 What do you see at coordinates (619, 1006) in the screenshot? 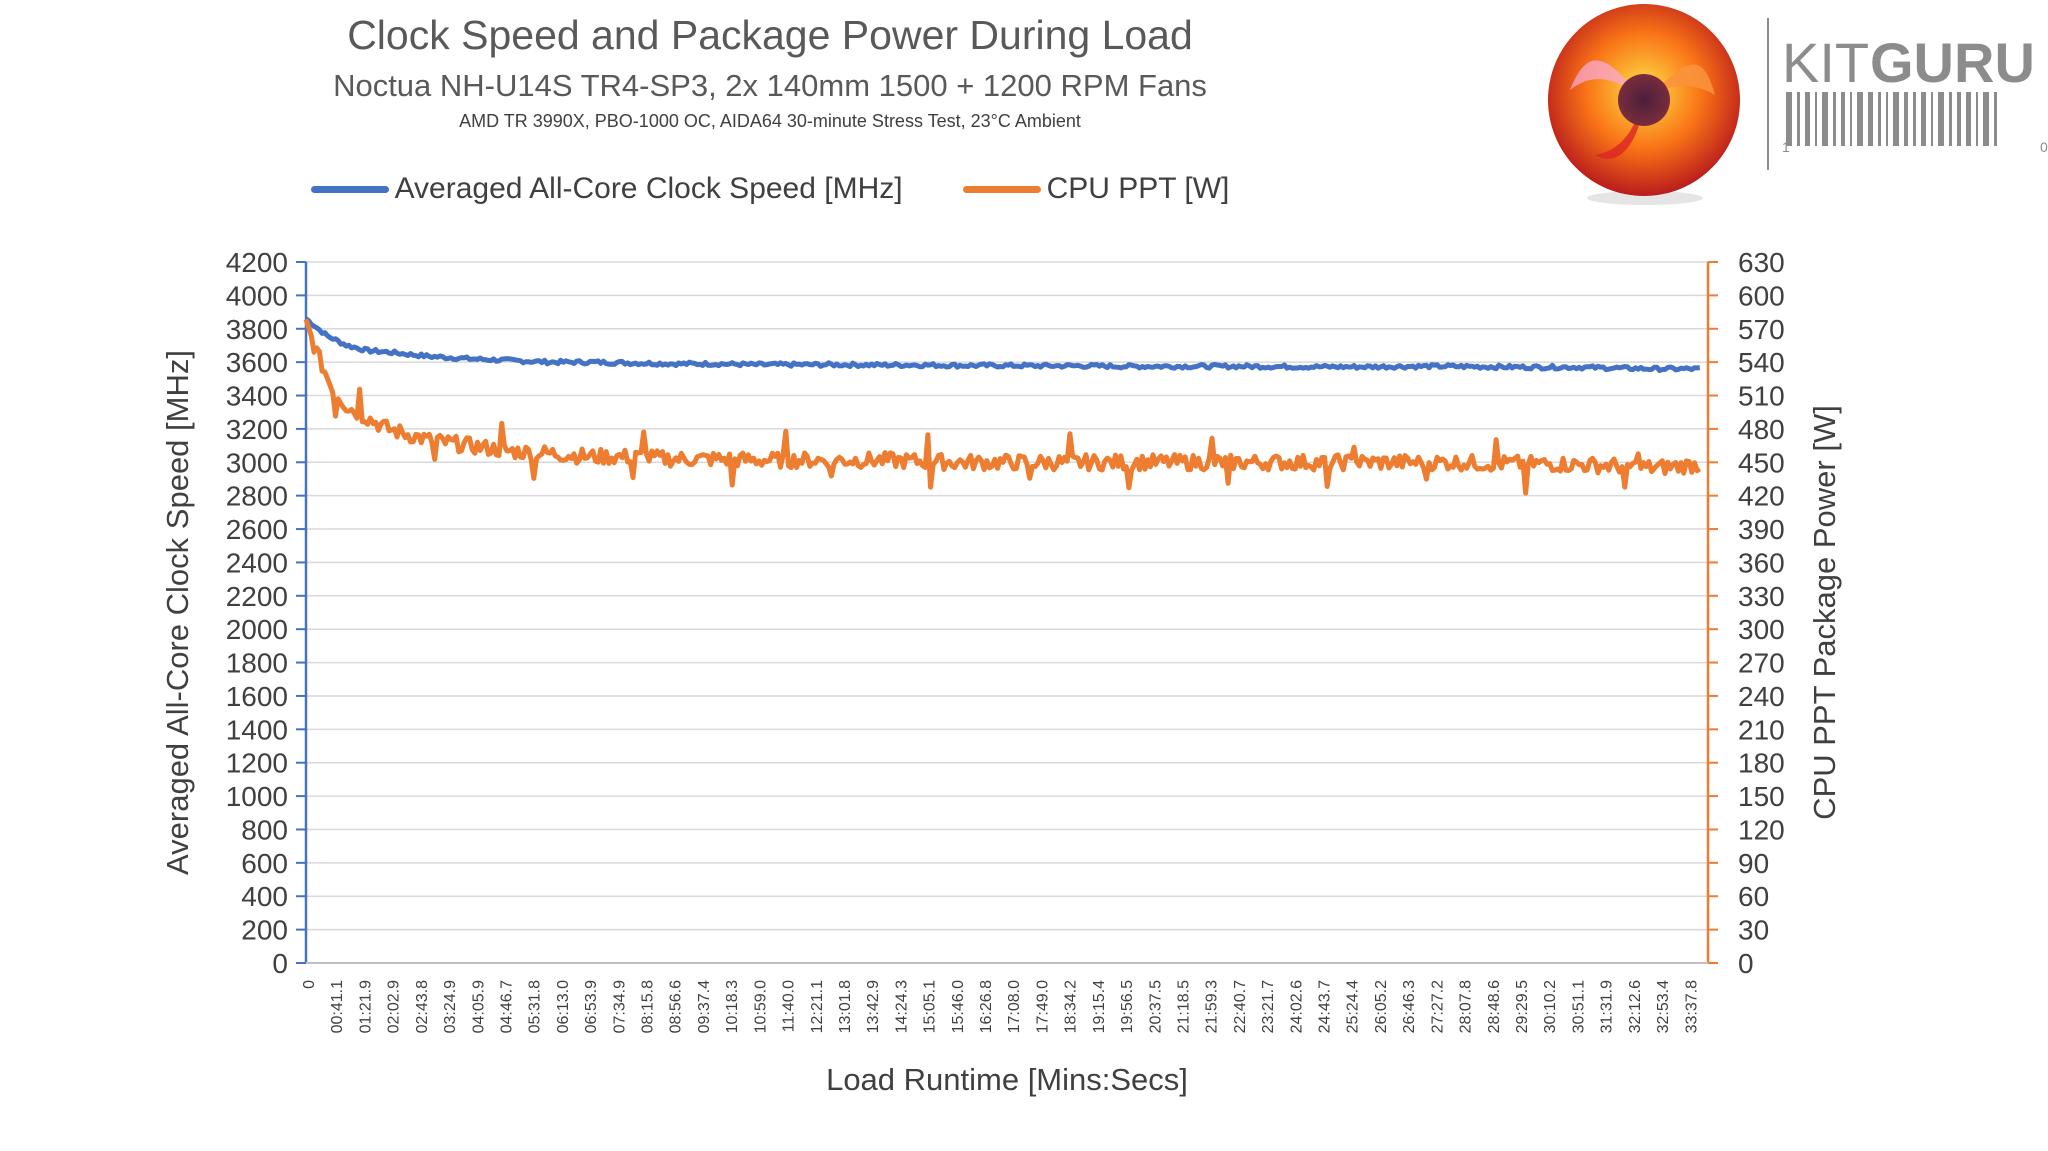
I see `x-tick-label: 07:34.9` at bounding box center [619, 1006].